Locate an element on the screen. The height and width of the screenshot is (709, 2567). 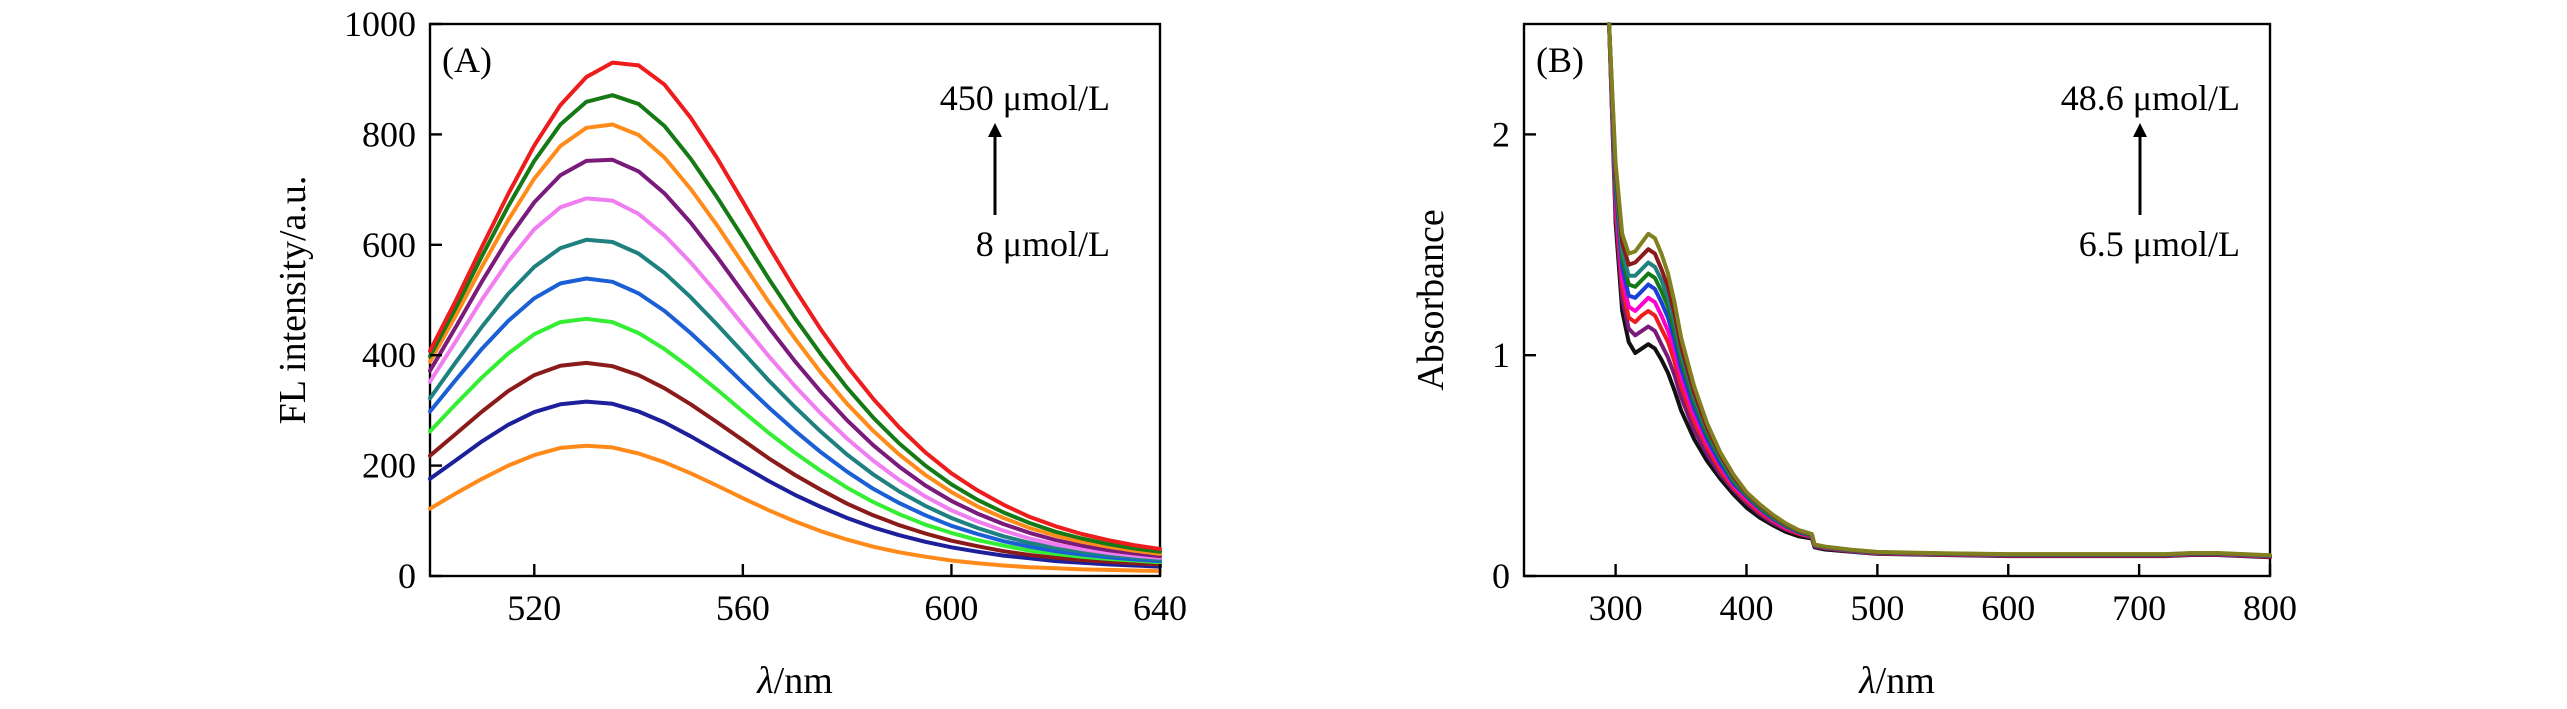
panel-a-y-tick-label: 800 is located at coordinates (389, 134).